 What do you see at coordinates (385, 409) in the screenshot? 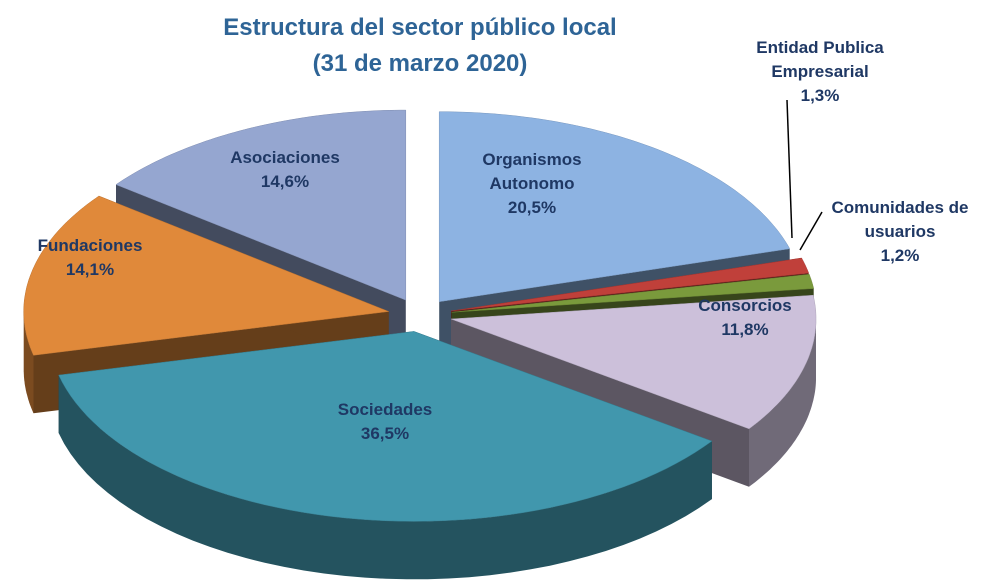
I see `category-label: Sociedades` at bounding box center [385, 409].